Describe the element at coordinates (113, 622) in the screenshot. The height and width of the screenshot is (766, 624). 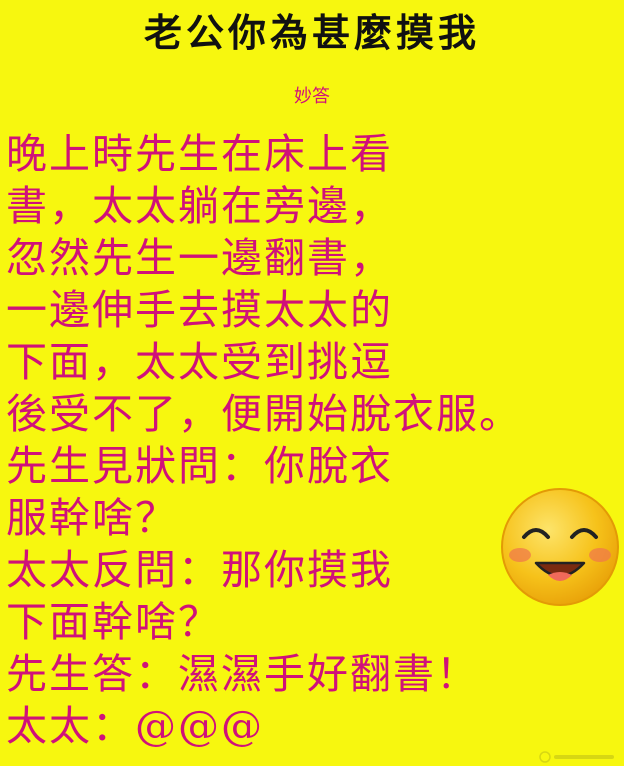
I see `story-line: 下面幹啥？` at that location.